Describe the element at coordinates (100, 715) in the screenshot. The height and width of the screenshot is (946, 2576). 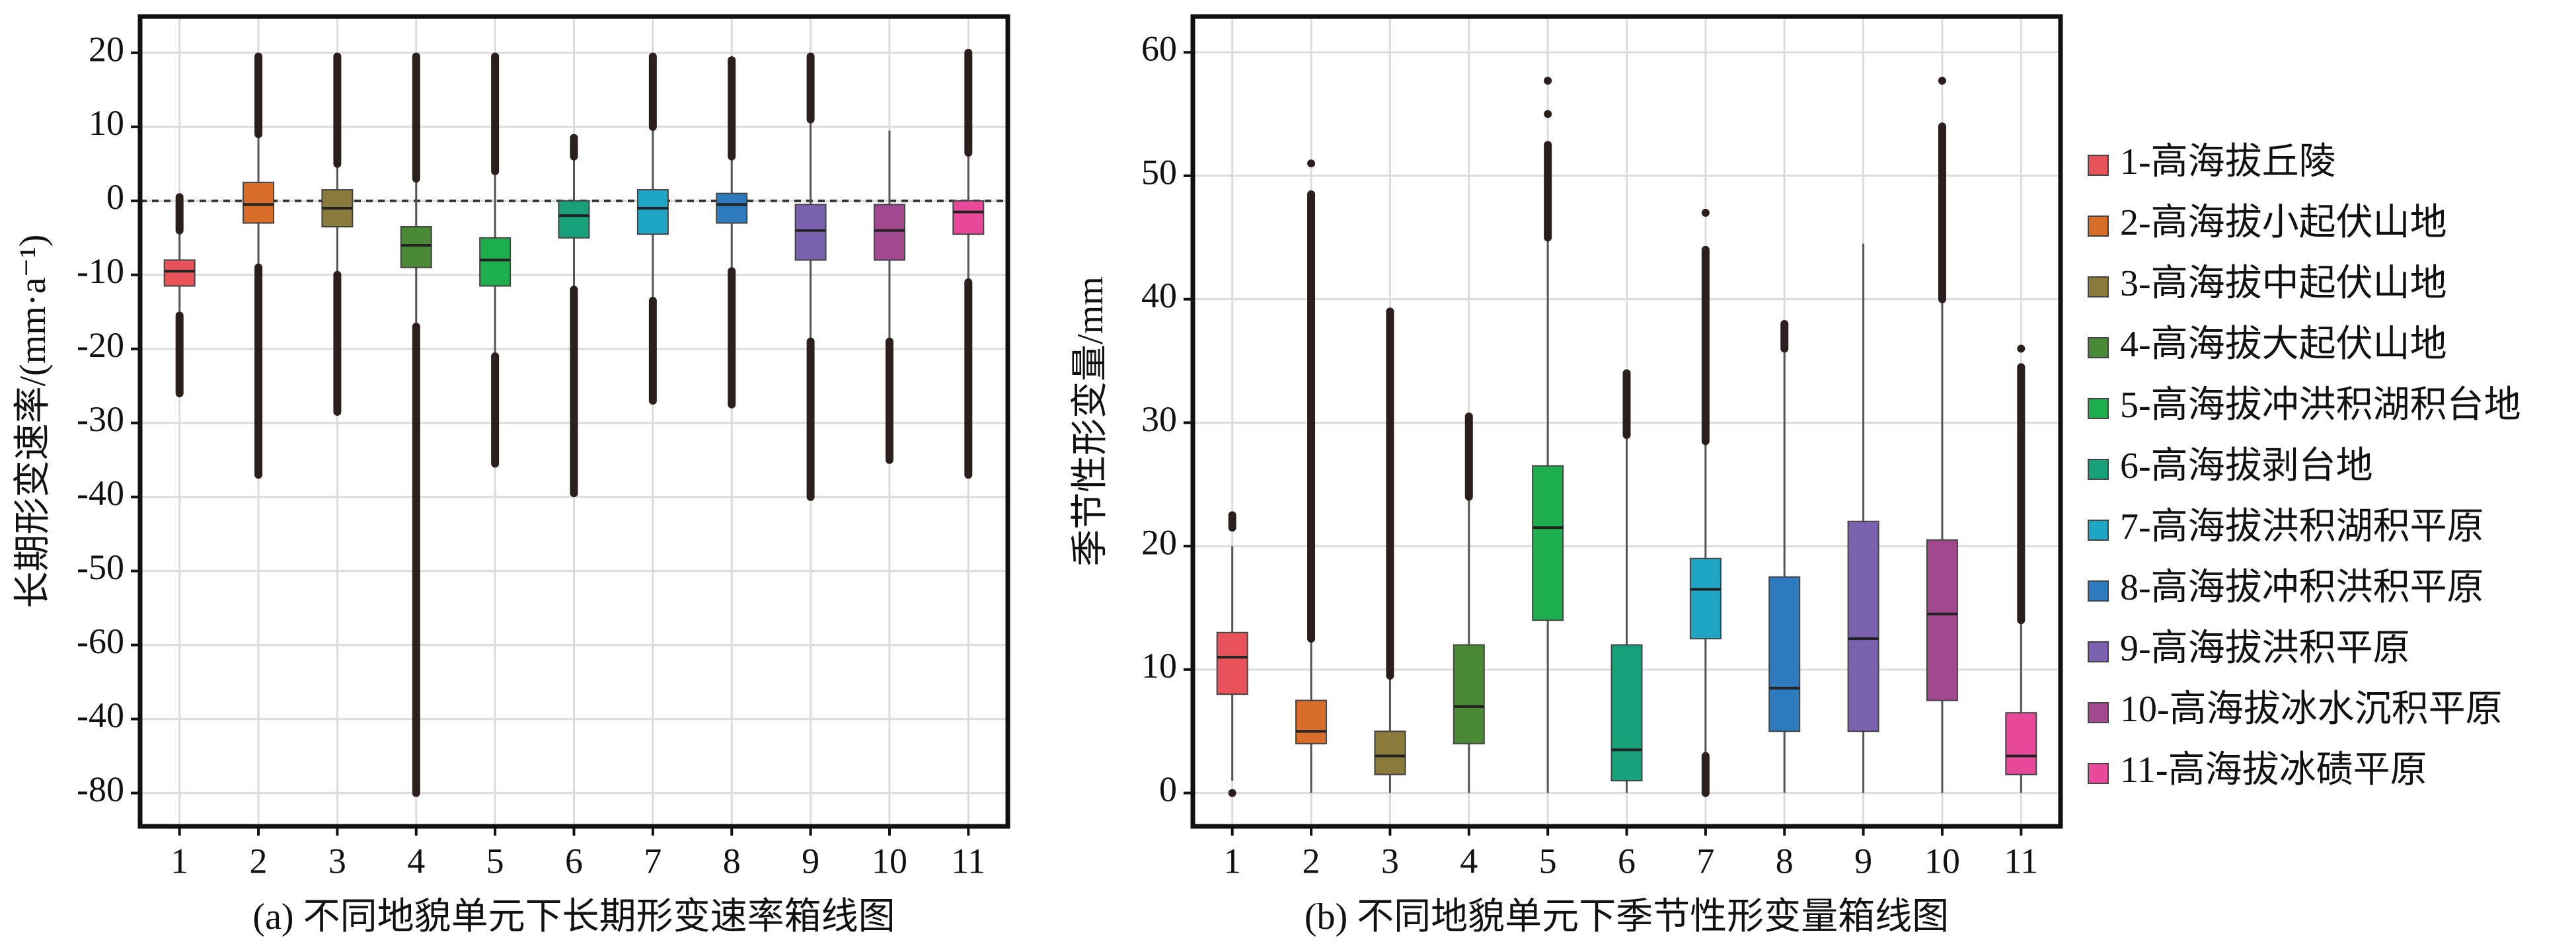
I see `y-tick-label: -40` at that location.